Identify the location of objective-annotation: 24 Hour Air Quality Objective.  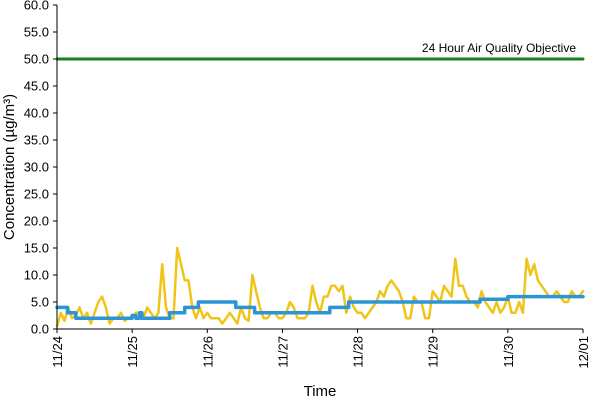
(499, 48).